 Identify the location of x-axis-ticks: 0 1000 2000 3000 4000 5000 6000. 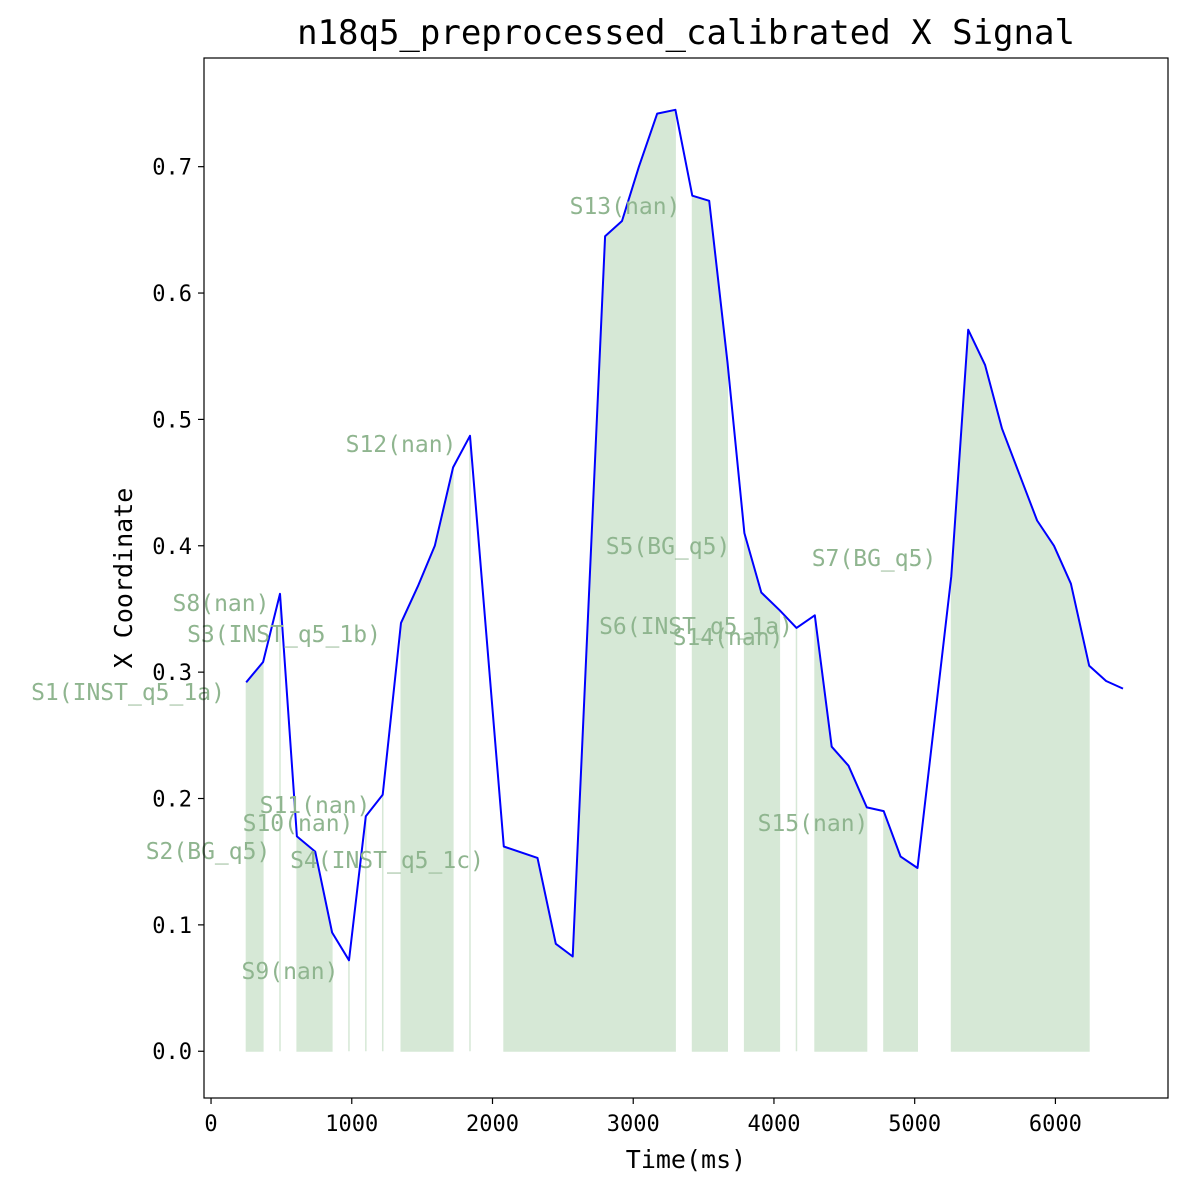
(643, 1117).